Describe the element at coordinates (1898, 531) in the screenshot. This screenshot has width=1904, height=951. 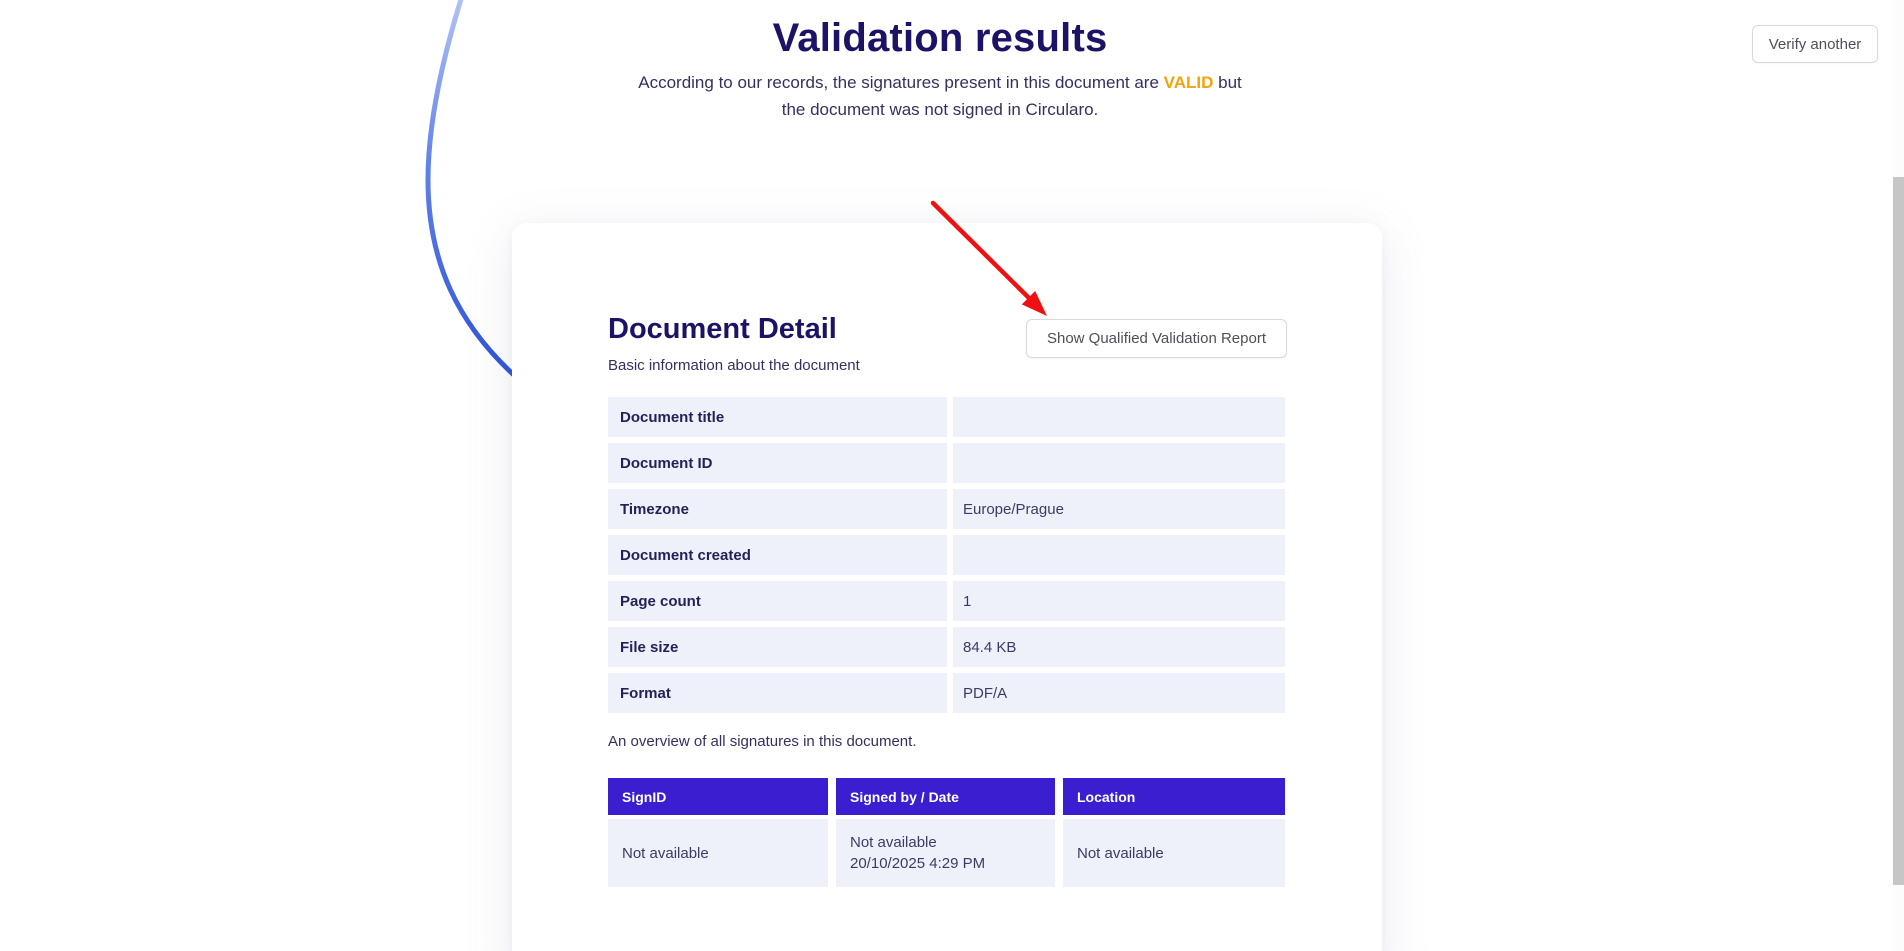
I see `scrollbar-thumb` at that location.